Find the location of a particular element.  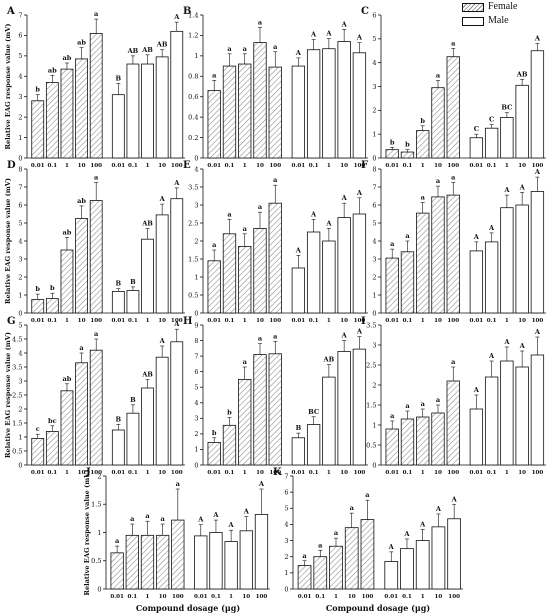

panel-label: E is located at coordinates (187, 165).